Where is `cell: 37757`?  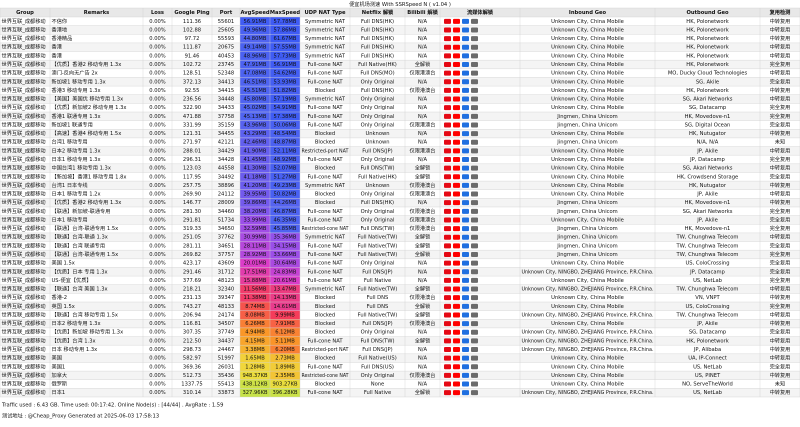 cell: 37757 is located at coordinates (226, 255).